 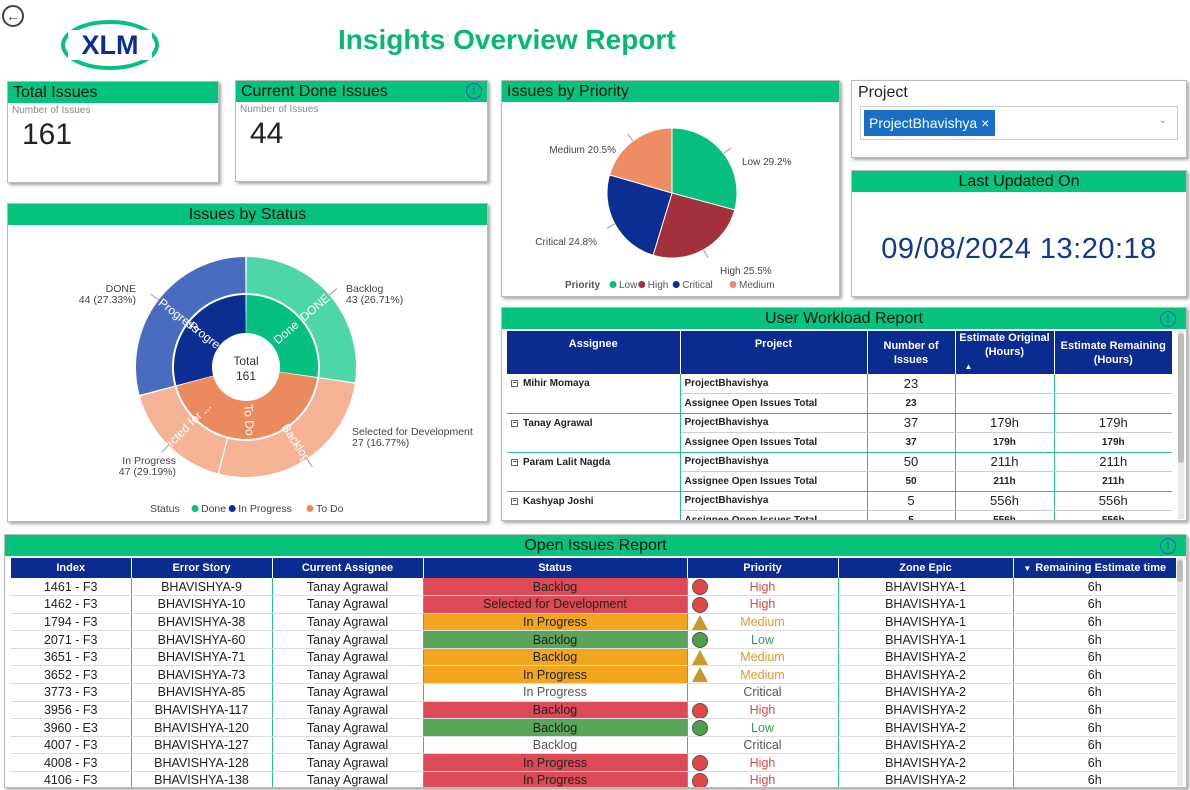 I want to click on workload-row: − Tanay Agrawal ProjectBhavishya 37 179h 179h, so click(x=839, y=433).